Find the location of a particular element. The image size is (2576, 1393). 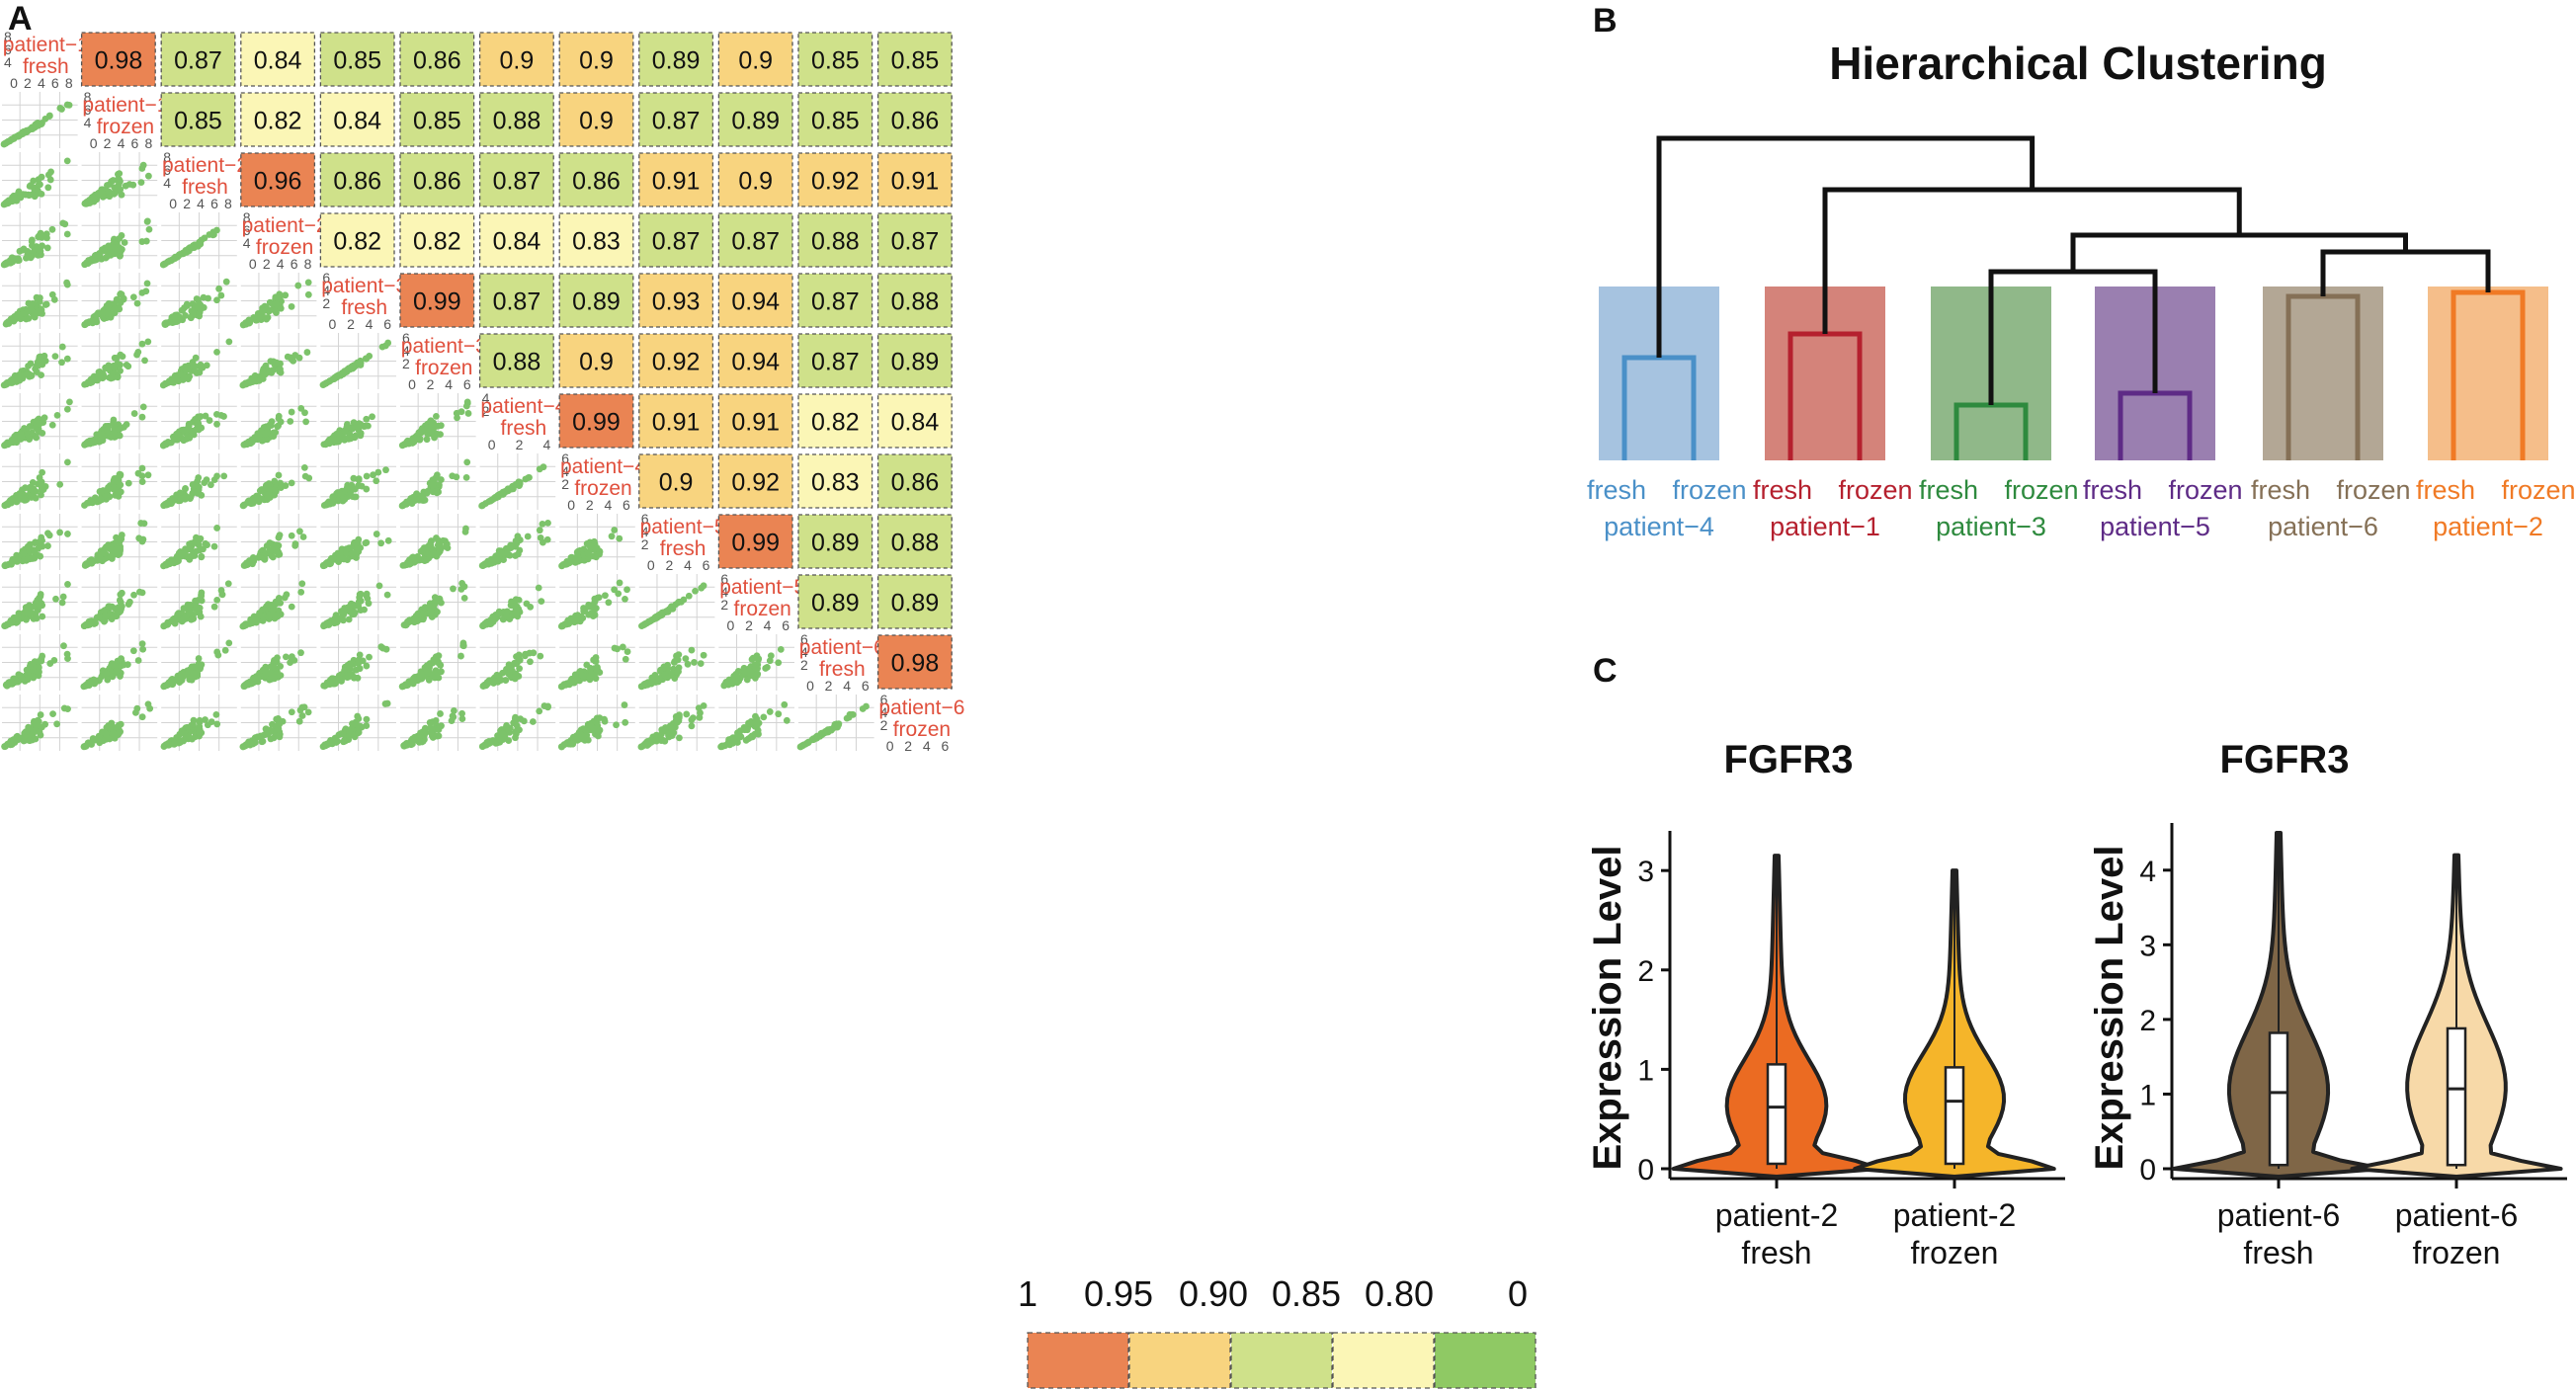

y-tick-label: 4 is located at coordinates (2147, 872).